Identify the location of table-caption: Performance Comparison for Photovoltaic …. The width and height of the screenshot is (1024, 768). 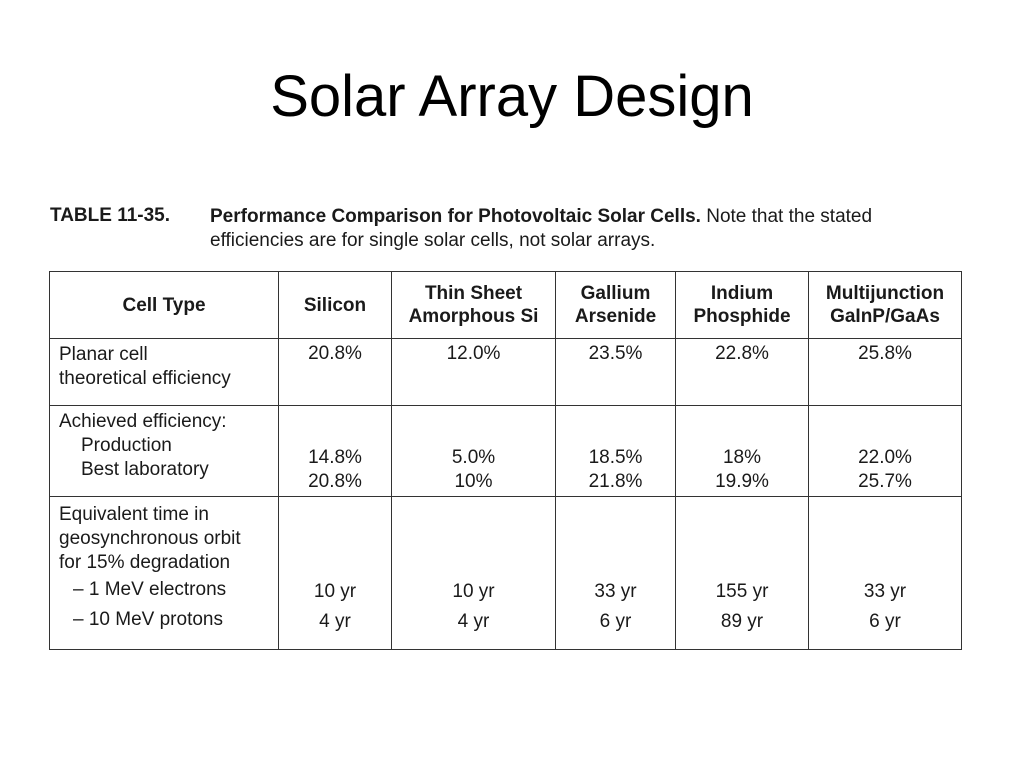
(592, 229).